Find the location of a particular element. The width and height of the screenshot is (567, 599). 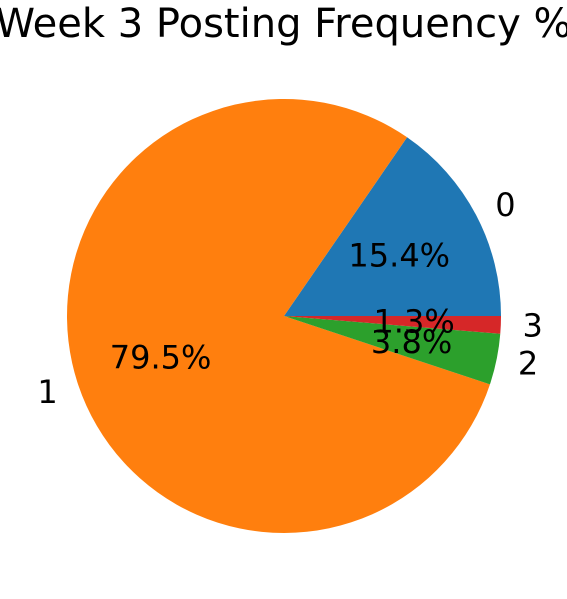

slice-category-label: 1 is located at coordinates (47, 392).